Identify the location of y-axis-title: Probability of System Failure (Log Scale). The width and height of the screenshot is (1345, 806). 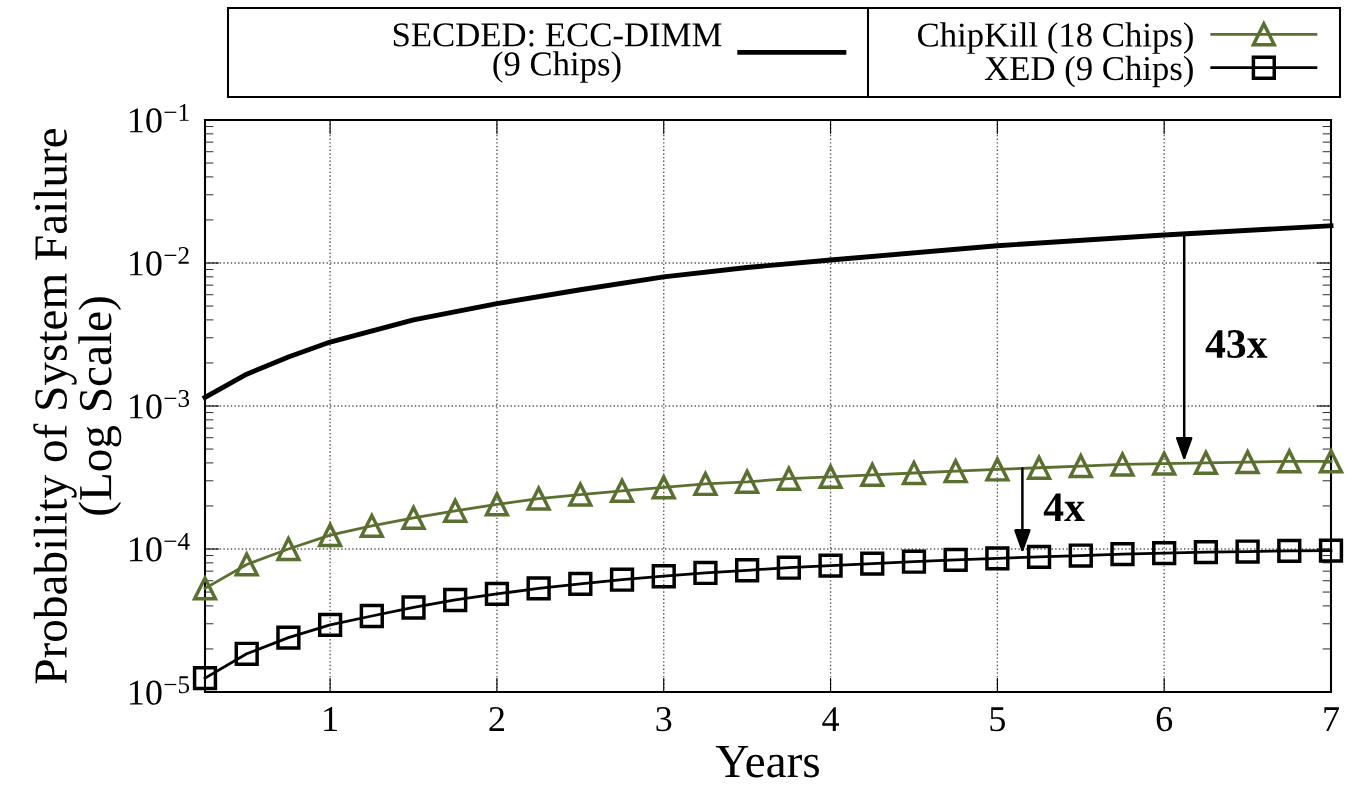
(77, 406).